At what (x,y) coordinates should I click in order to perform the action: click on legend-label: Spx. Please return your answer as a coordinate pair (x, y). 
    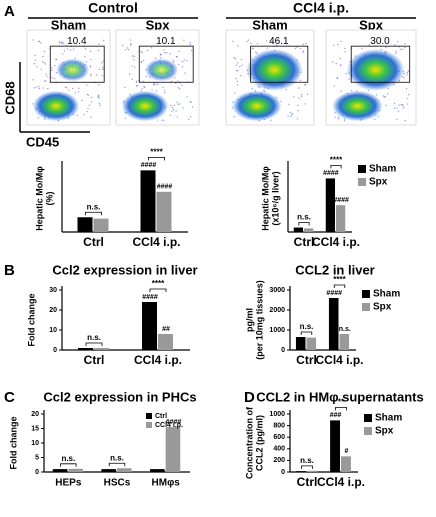
    Looking at the image, I should click on (382, 307).